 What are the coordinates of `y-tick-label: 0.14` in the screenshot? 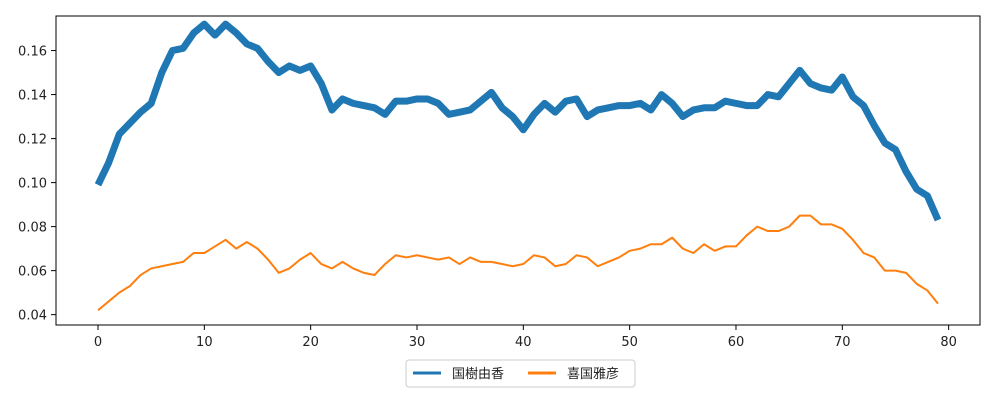 It's located at (32, 96).